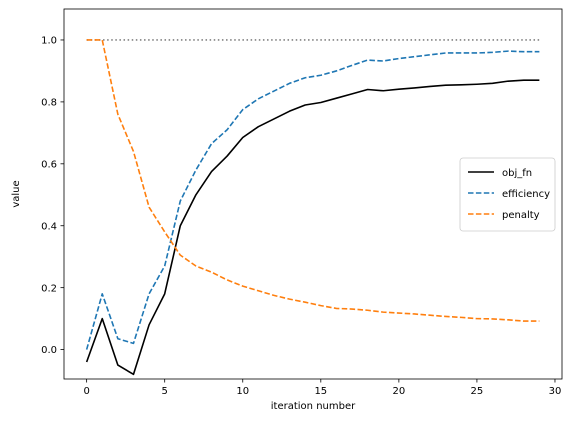  I want to click on x-tick-label: 30, so click(555, 391).